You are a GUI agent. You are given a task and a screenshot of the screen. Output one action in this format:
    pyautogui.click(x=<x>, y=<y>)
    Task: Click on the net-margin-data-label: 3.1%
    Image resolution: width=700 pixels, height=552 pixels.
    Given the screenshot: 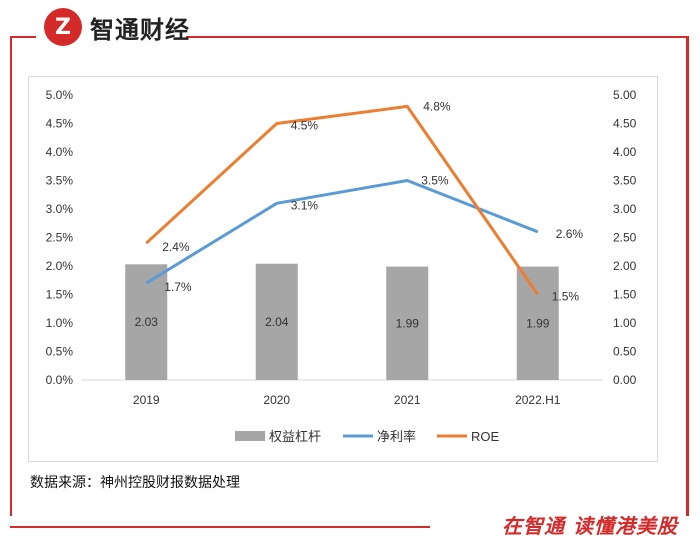 What is the action you would take?
    pyautogui.click(x=305, y=205)
    